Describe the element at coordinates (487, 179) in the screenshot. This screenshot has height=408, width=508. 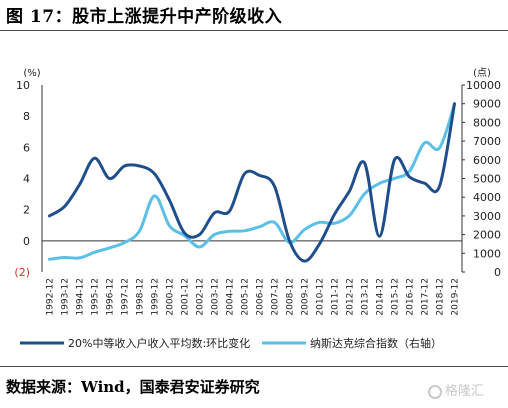
I see `right-tick-label: 5000` at that location.